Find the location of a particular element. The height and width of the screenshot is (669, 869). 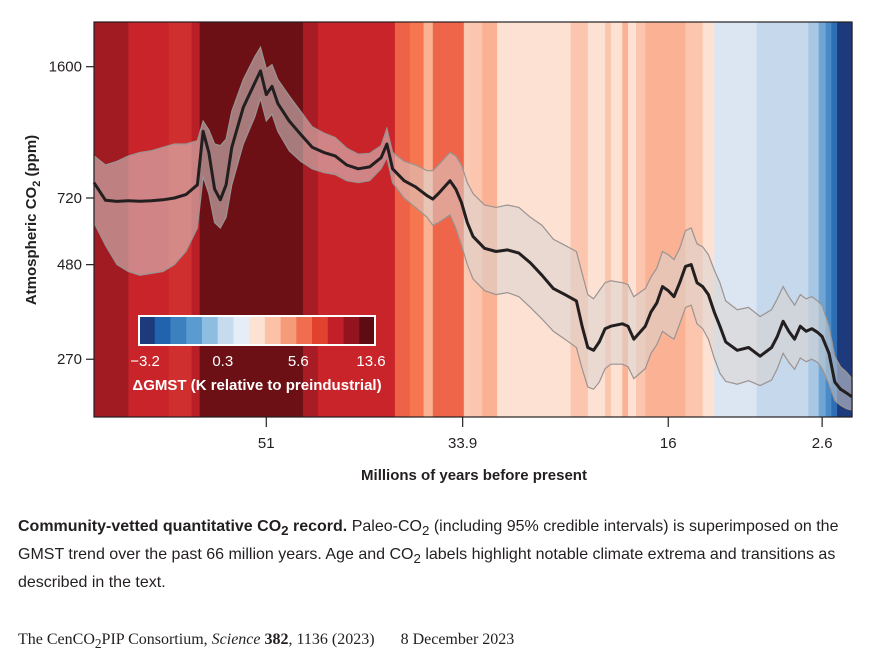

y-tick-label: 1600 is located at coordinates (65, 67).